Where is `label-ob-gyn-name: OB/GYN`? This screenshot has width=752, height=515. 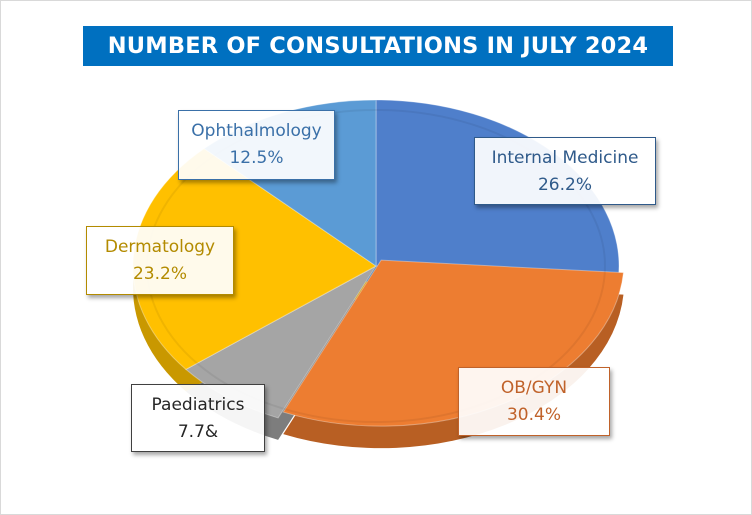 label-ob-gyn-name: OB/GYN is located at coordinates (534, 388).